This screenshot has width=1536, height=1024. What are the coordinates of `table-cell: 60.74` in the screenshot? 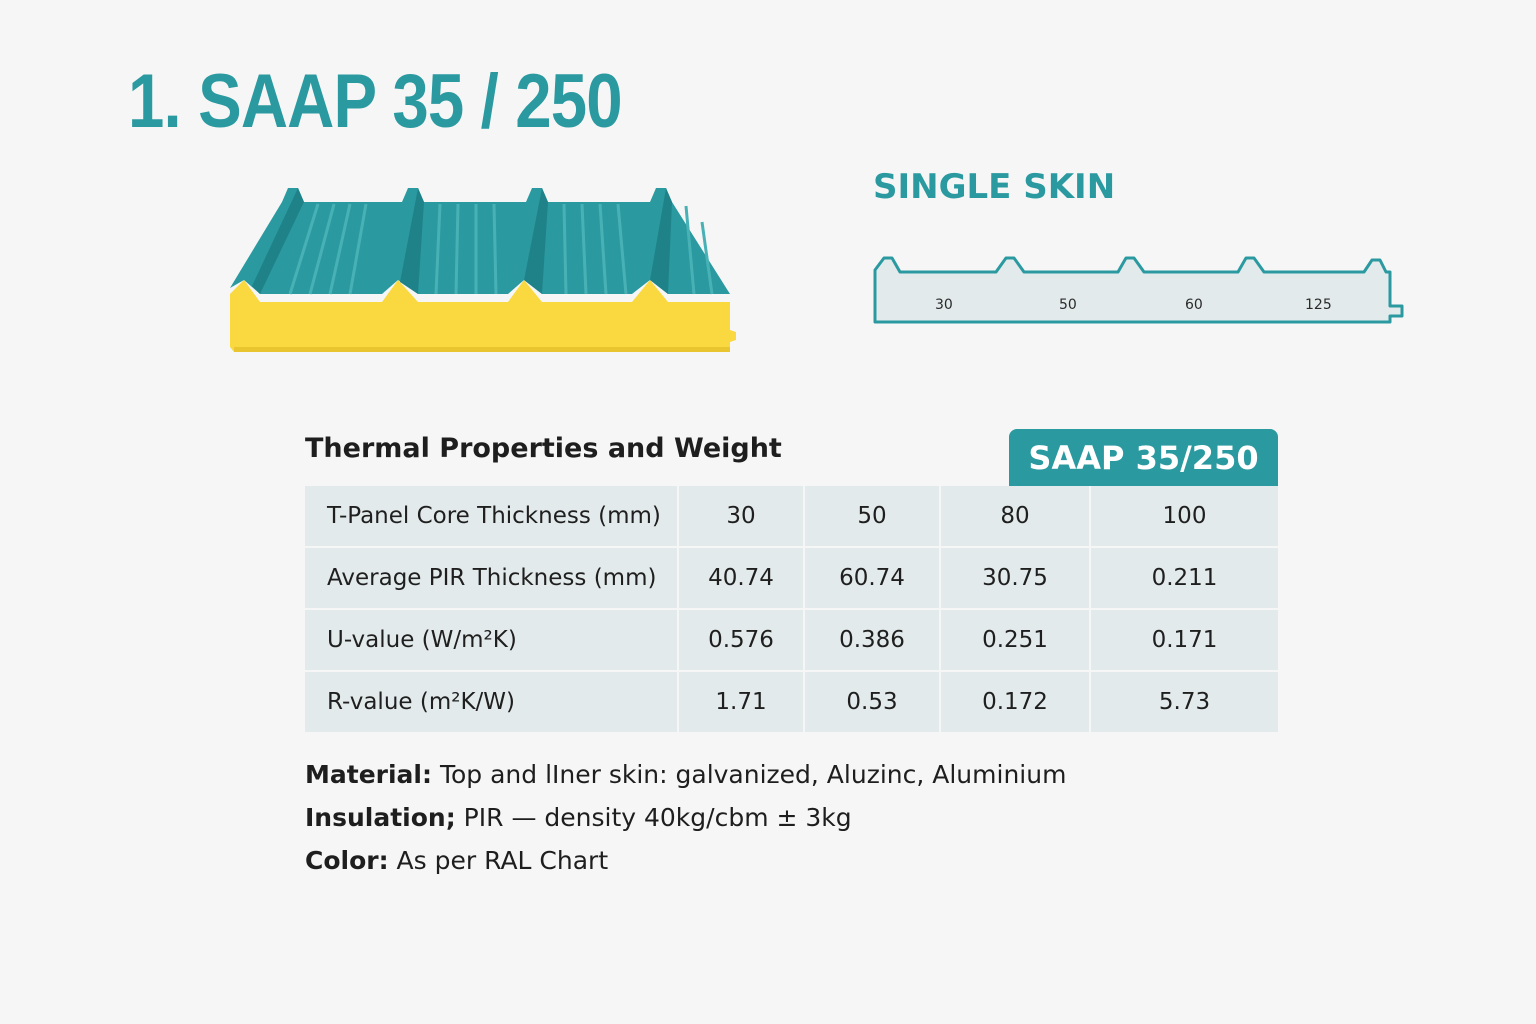 It's located at (872, 578).